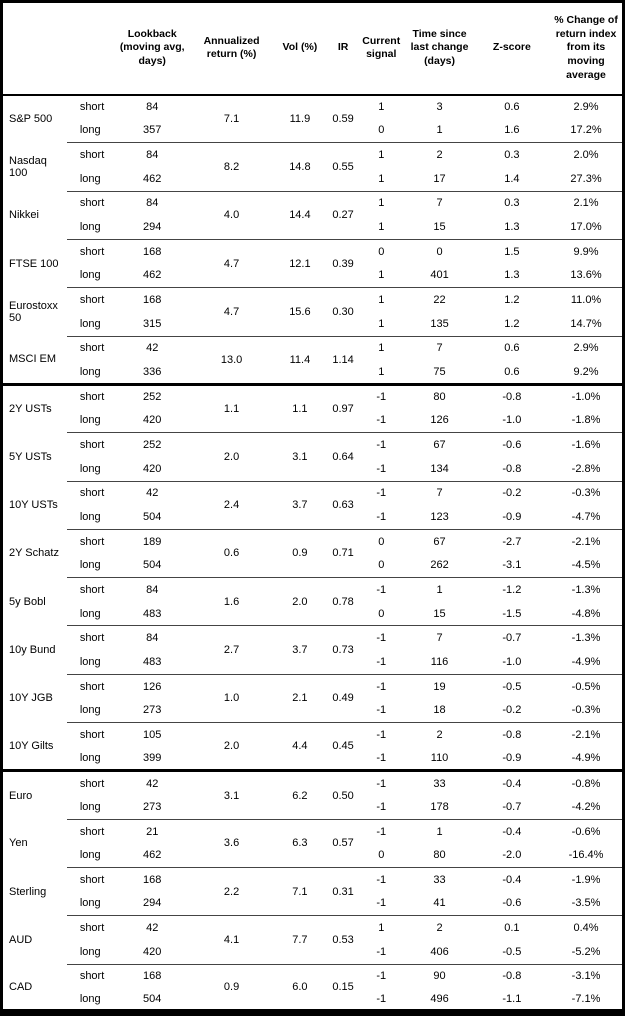  Describe the element at coordinates (439, 686) in the screenshot. I see `days-since-change-value: 19` at that location.